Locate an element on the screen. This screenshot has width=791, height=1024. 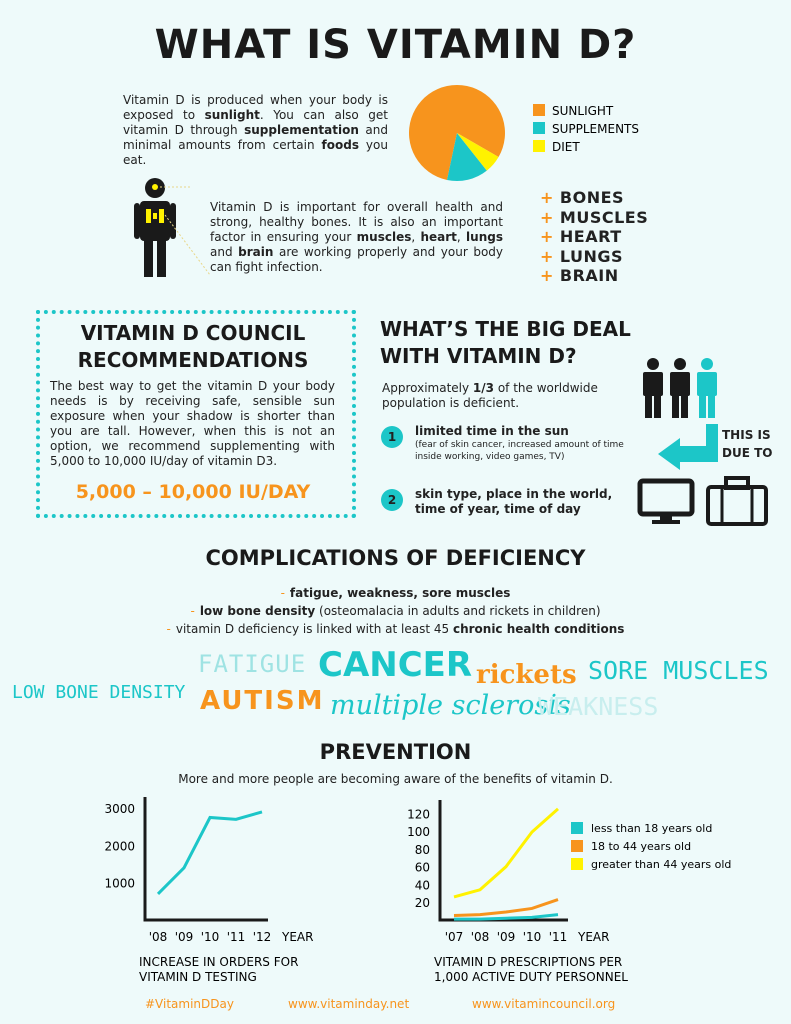
y-tick-label: 40 is located at coordinates (422, 885).